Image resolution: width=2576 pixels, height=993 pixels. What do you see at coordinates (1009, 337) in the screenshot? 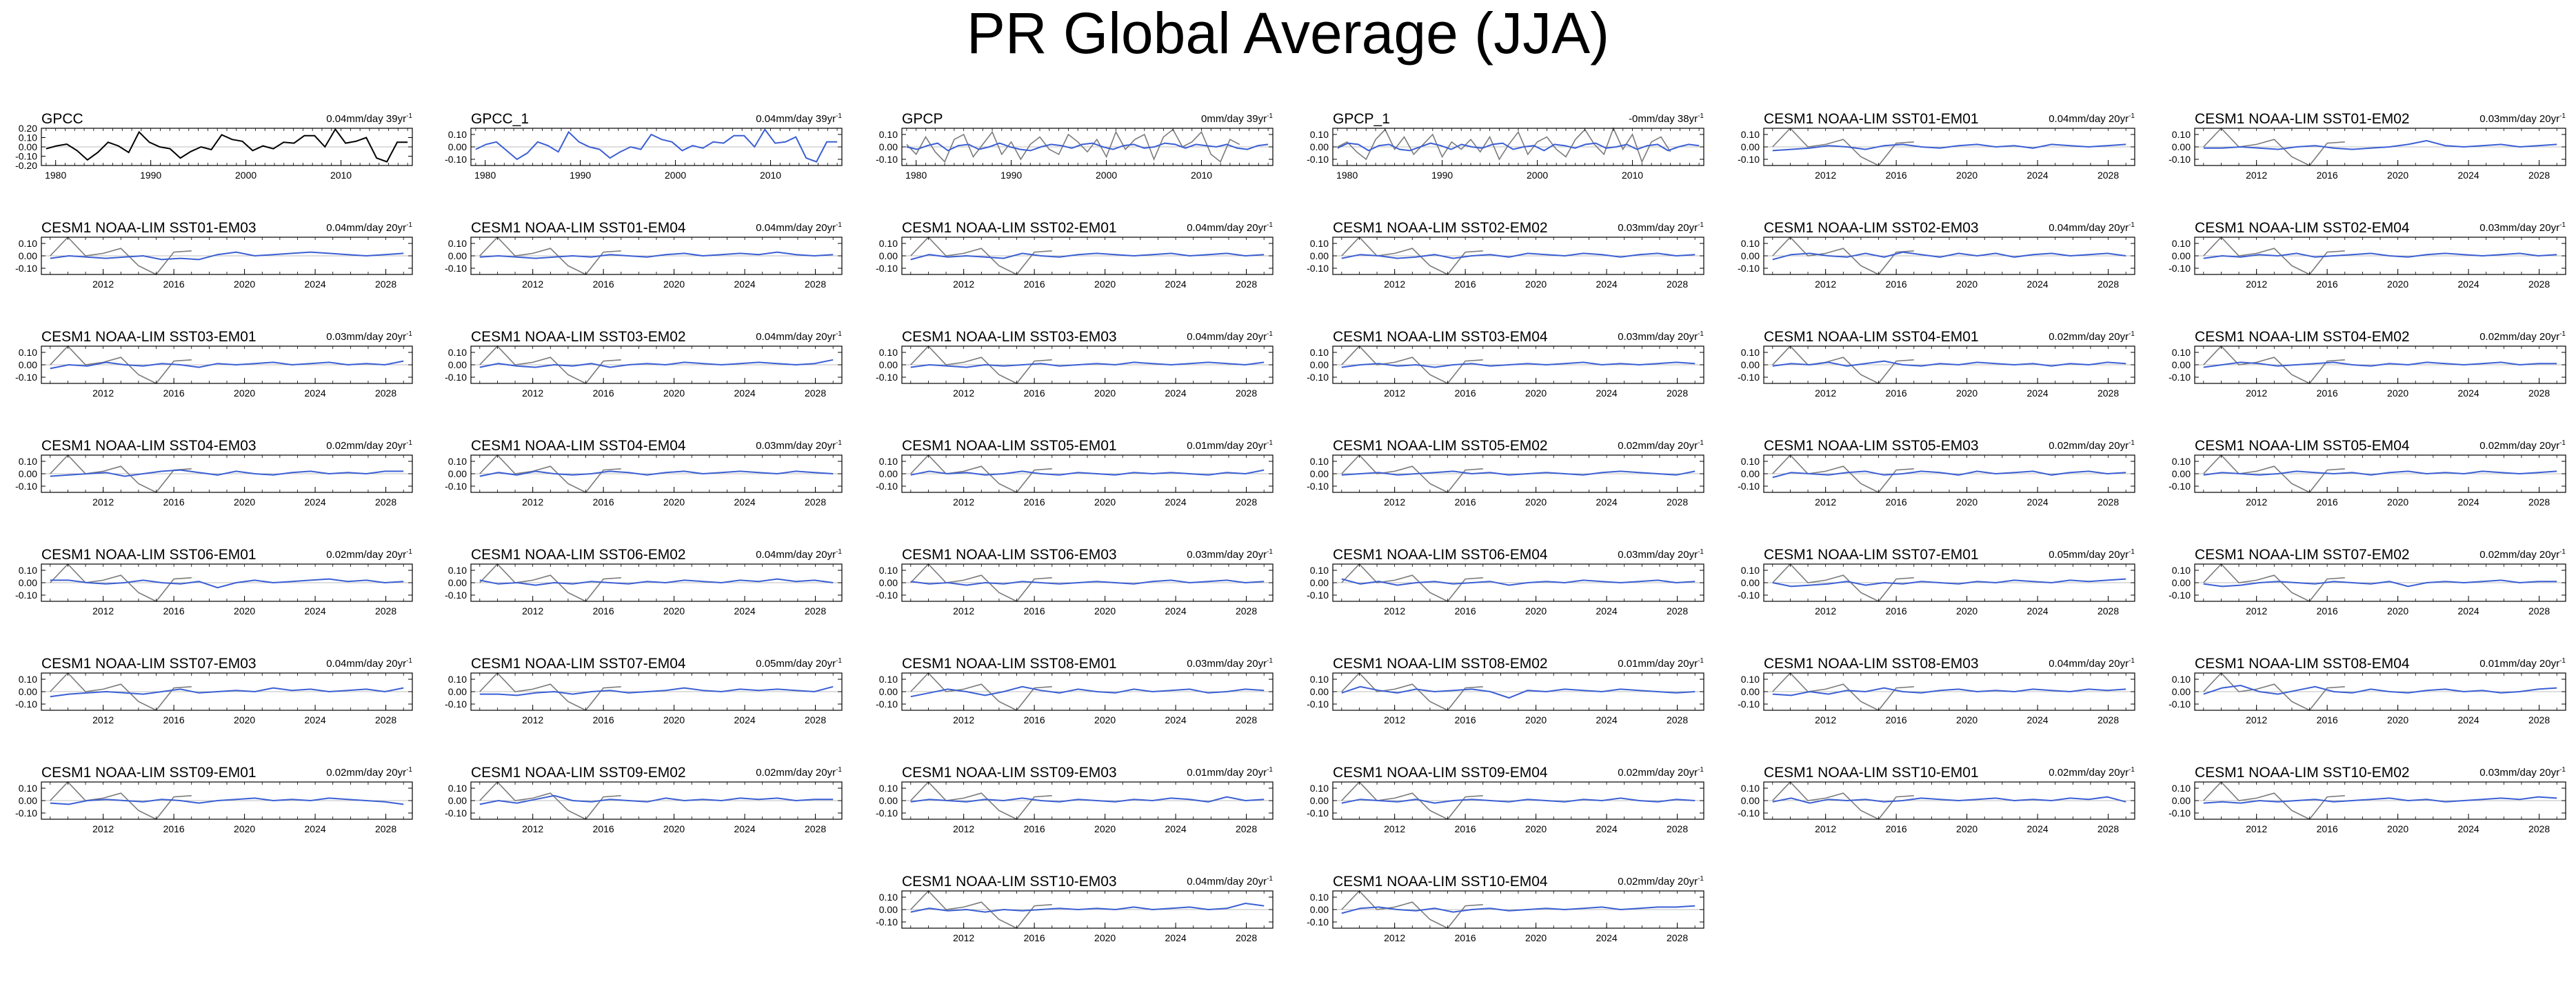
I see `panel-title: CESM1 NOAA-LIM SST03-EM03` at bounding box center [1009, 337].